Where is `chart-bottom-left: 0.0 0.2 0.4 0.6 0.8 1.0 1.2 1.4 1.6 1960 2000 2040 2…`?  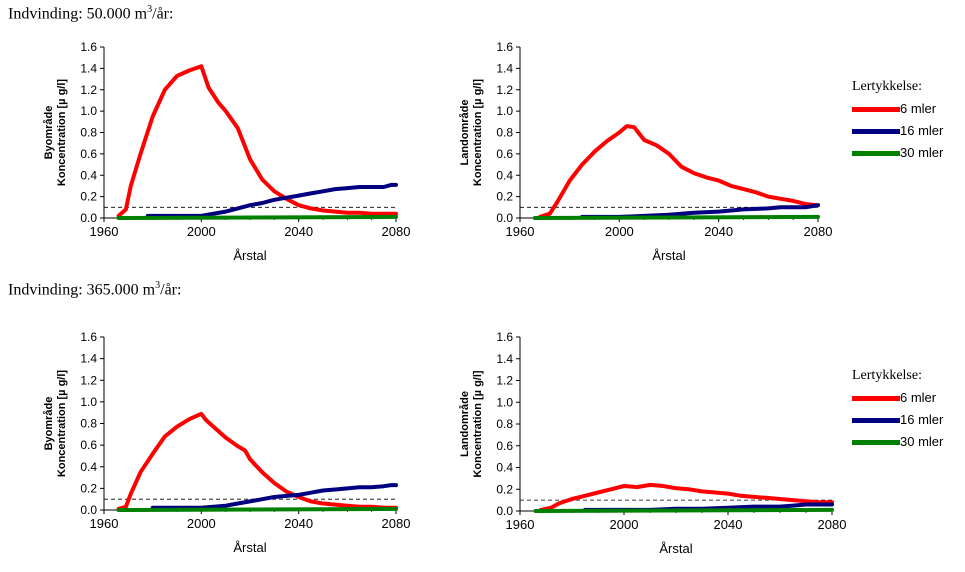 chart-bottom-left: 0.0 0.2 0.4 0.6 0.8 1.0 1.2 1.4 1.6 1960 2000 2040 2… is located at coordinates (226, 442).